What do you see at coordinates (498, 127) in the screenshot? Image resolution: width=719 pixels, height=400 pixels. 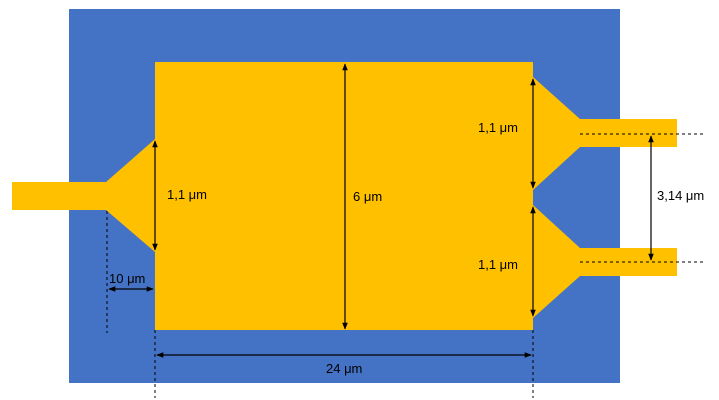 I see `label-right-upper-taper-width: 1,1 μm` at bounding box center [498, 127].